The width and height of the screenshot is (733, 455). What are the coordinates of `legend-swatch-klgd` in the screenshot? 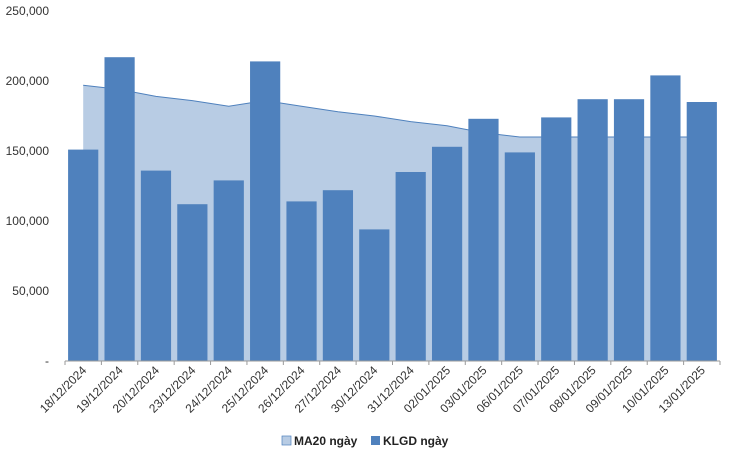 It's located at (375, 440).